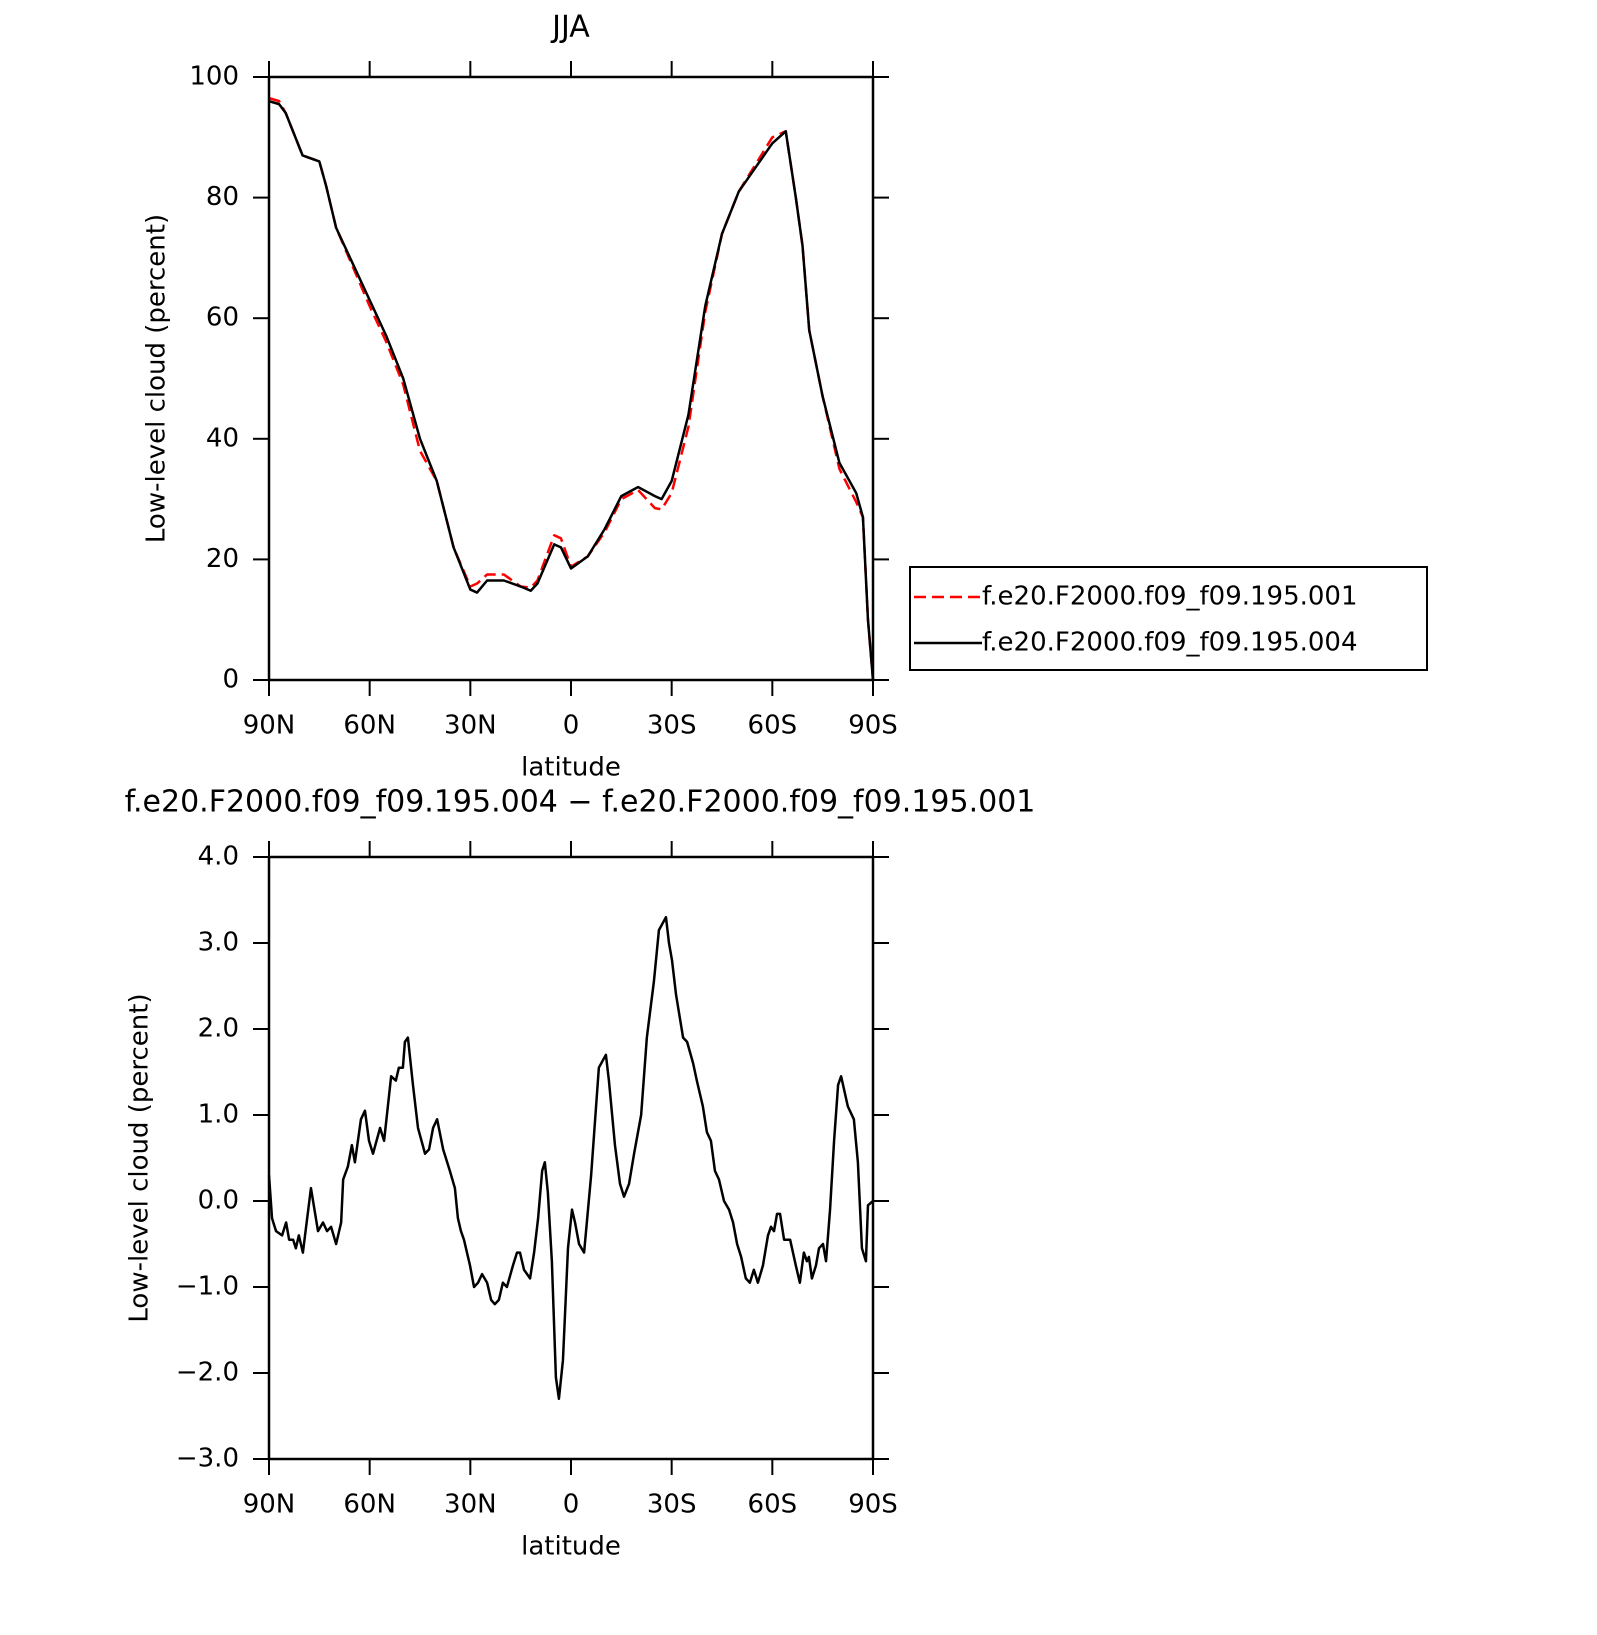  What do you see at coordinates (1168, 618) in the screenshot?
I see `legend-box` at bounding box center [1168, 618].